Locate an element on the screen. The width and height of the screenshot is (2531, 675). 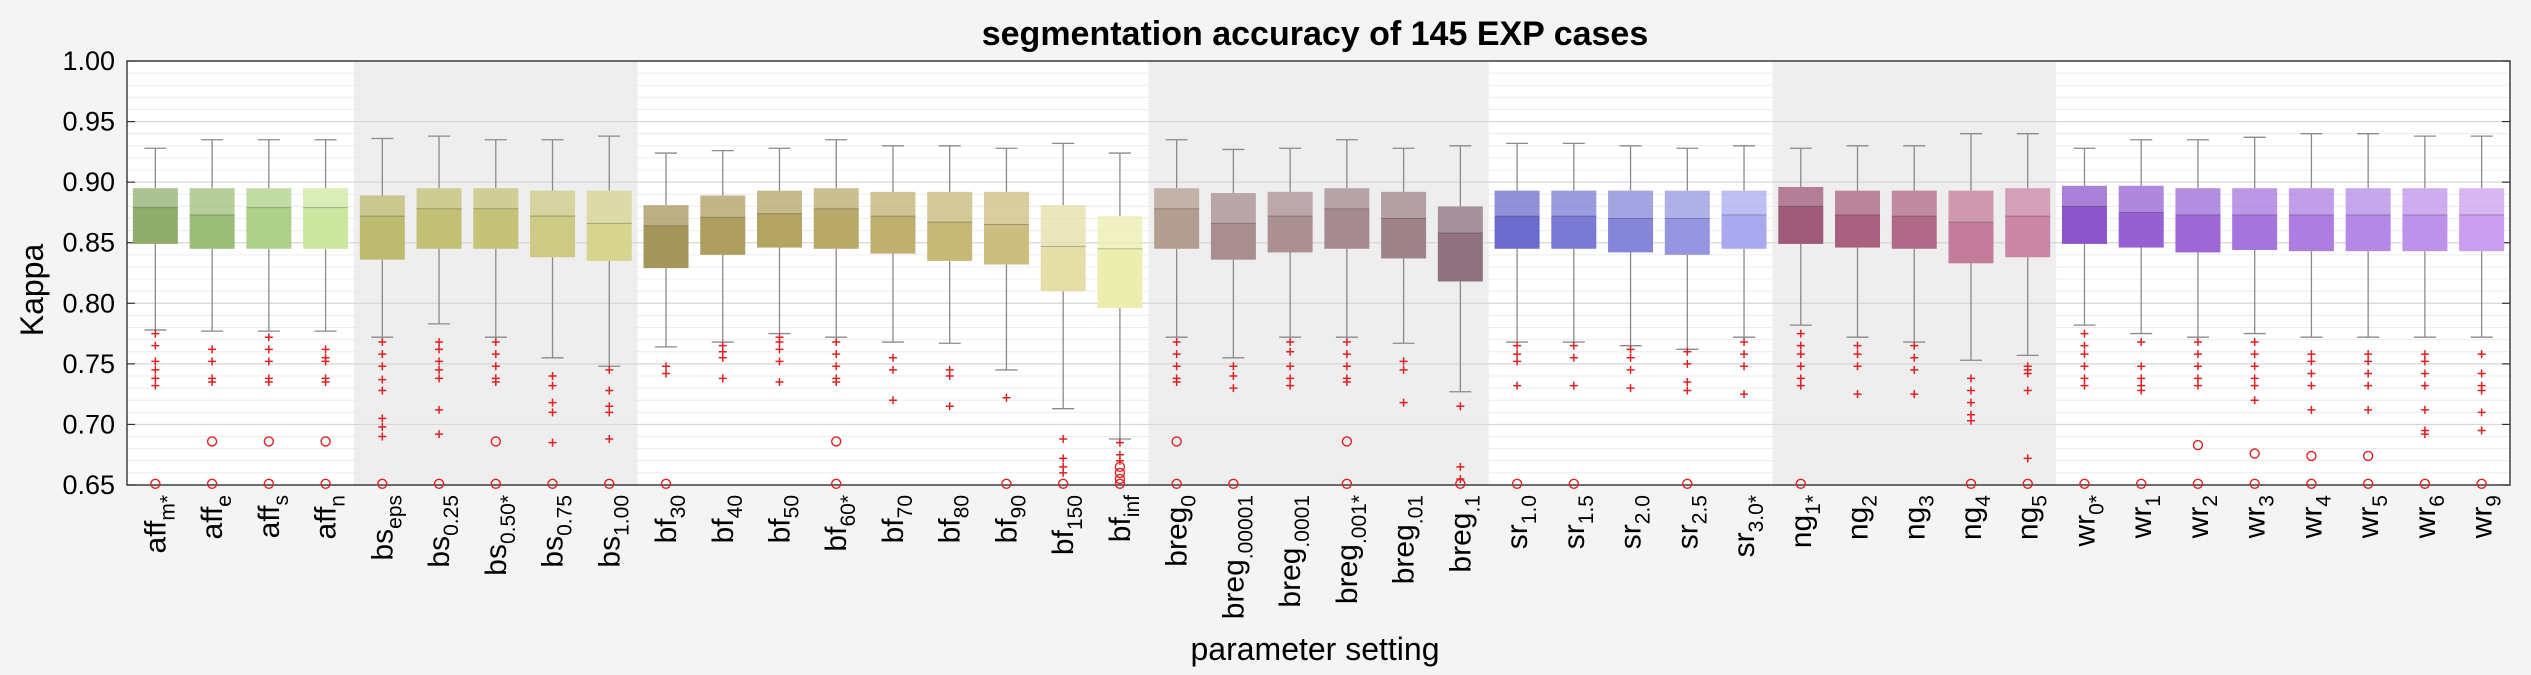
x-tick-label: ng1* is located at coordinates (1805, 521).